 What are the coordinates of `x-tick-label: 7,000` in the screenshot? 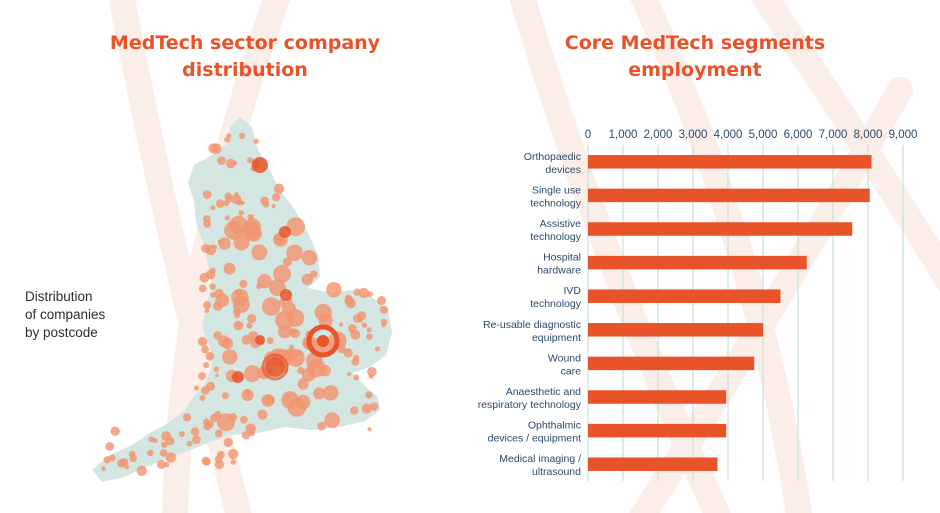 It's located at (833, 135).